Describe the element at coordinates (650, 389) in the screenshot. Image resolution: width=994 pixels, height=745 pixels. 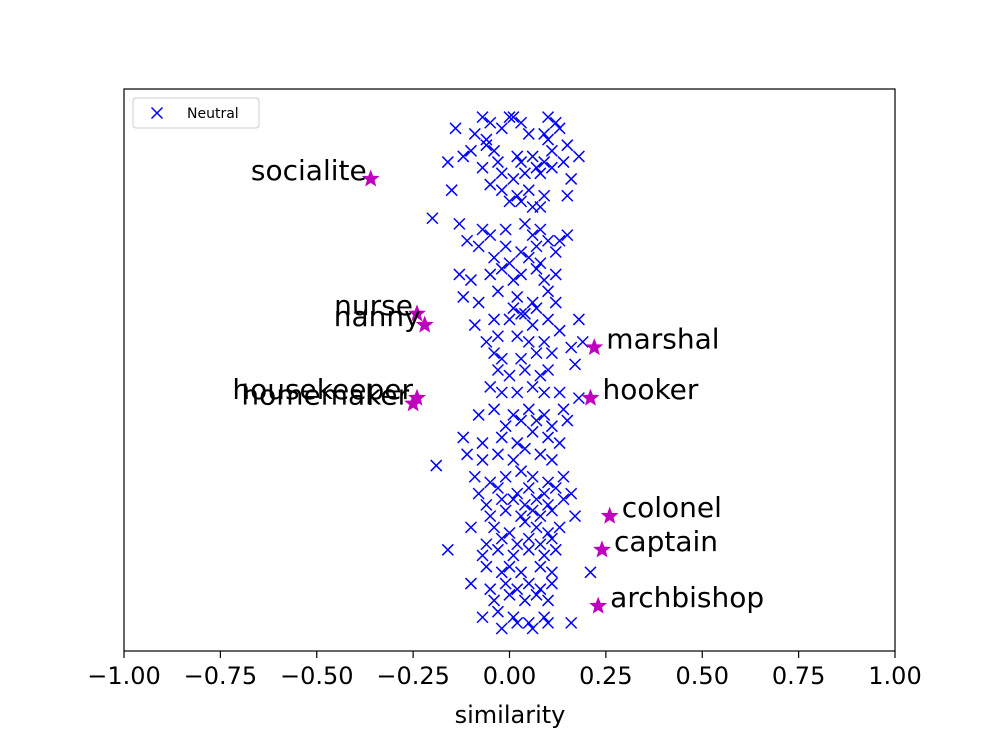
I see `point-label-hooker: hooker` at that location.